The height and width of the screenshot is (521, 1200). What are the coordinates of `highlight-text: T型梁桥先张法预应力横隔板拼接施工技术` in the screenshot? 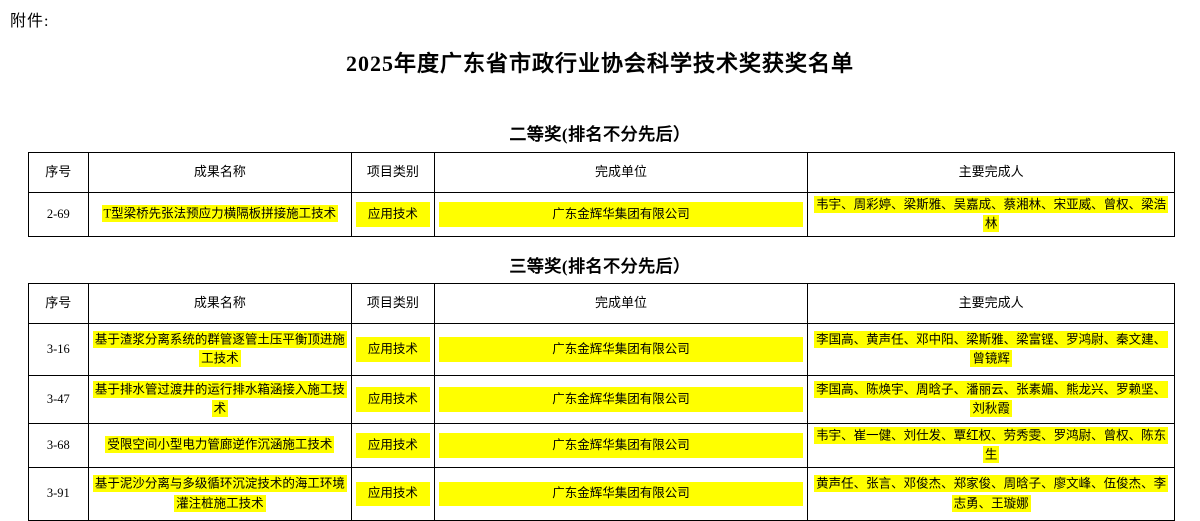 It's located at (220, 214).